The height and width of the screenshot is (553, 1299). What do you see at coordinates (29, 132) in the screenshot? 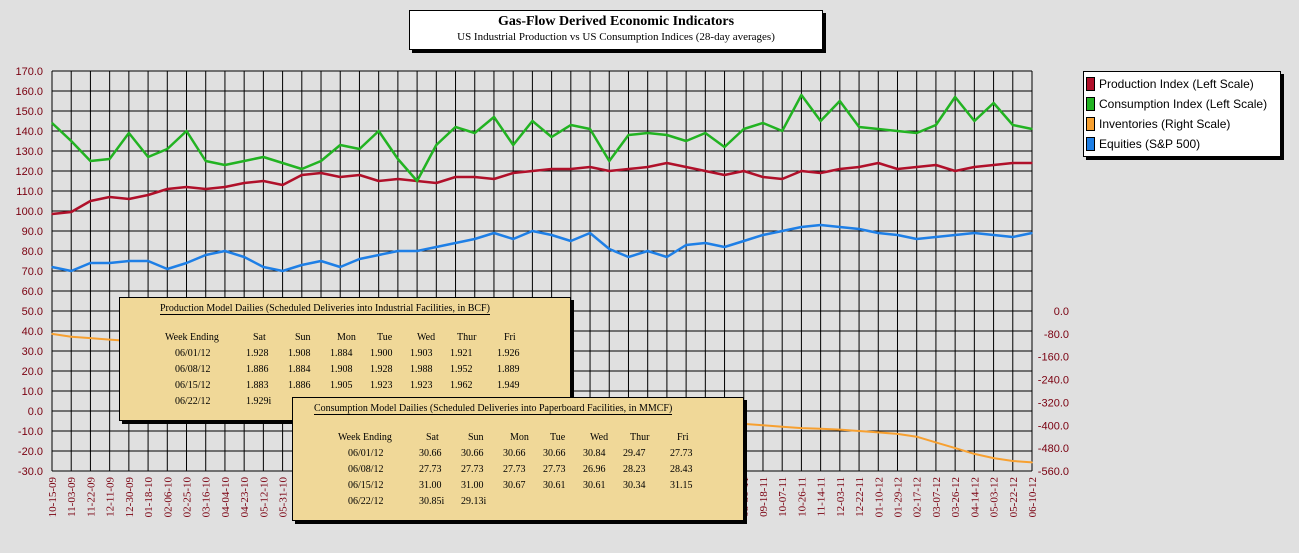
I see `left-axis-tick-label: 140.0` at bounding box center [29, 132].